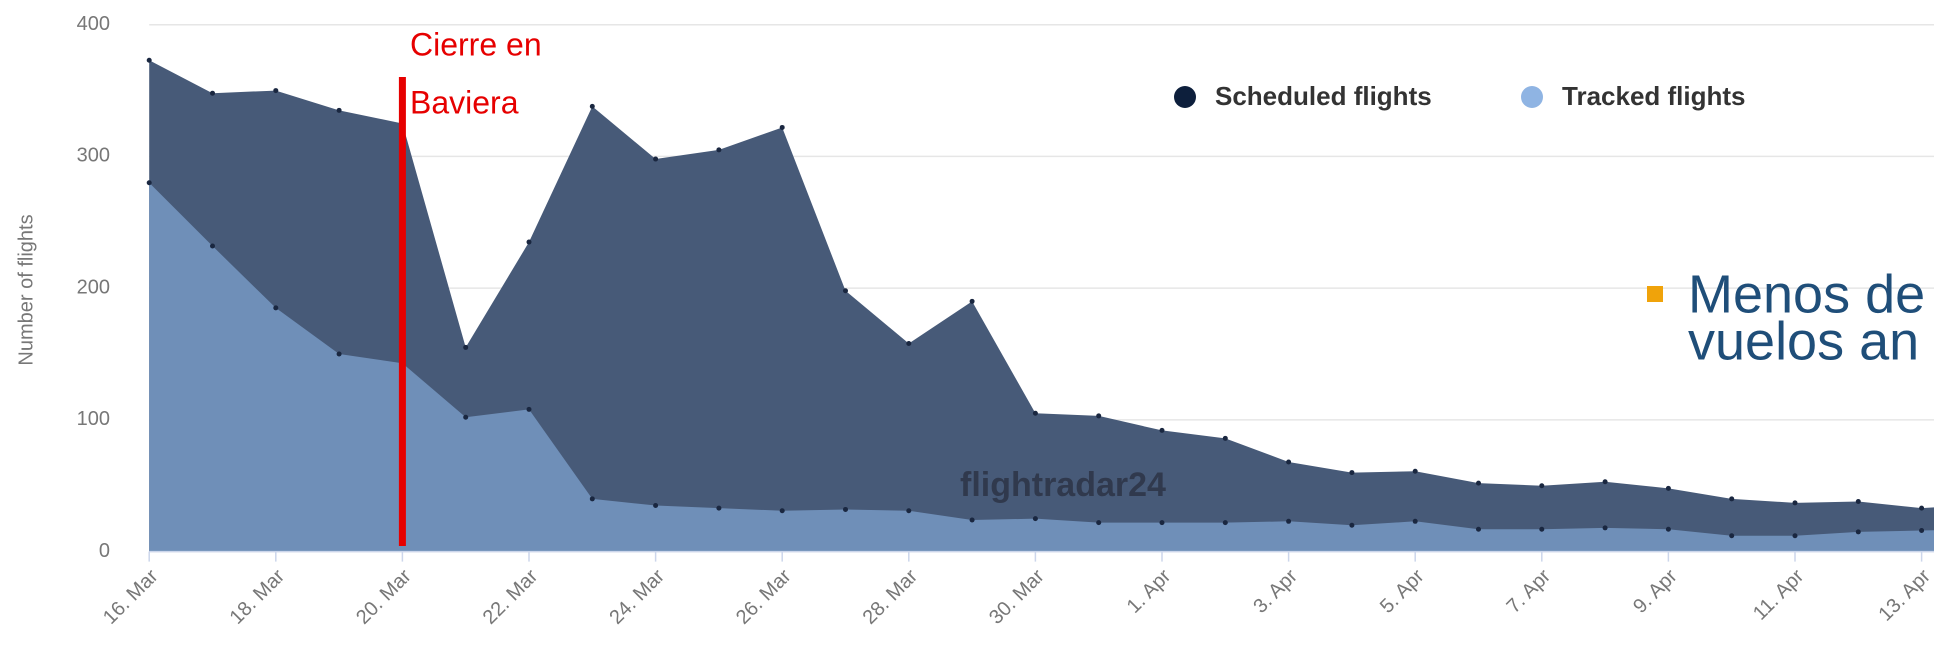 The height and width of the screenshot is (659, 1934). What do you see at coordinates (1655, 591) in the screenshot?
I see `x-tick-label: 9. Apr` at bounding box center [1655, 591].